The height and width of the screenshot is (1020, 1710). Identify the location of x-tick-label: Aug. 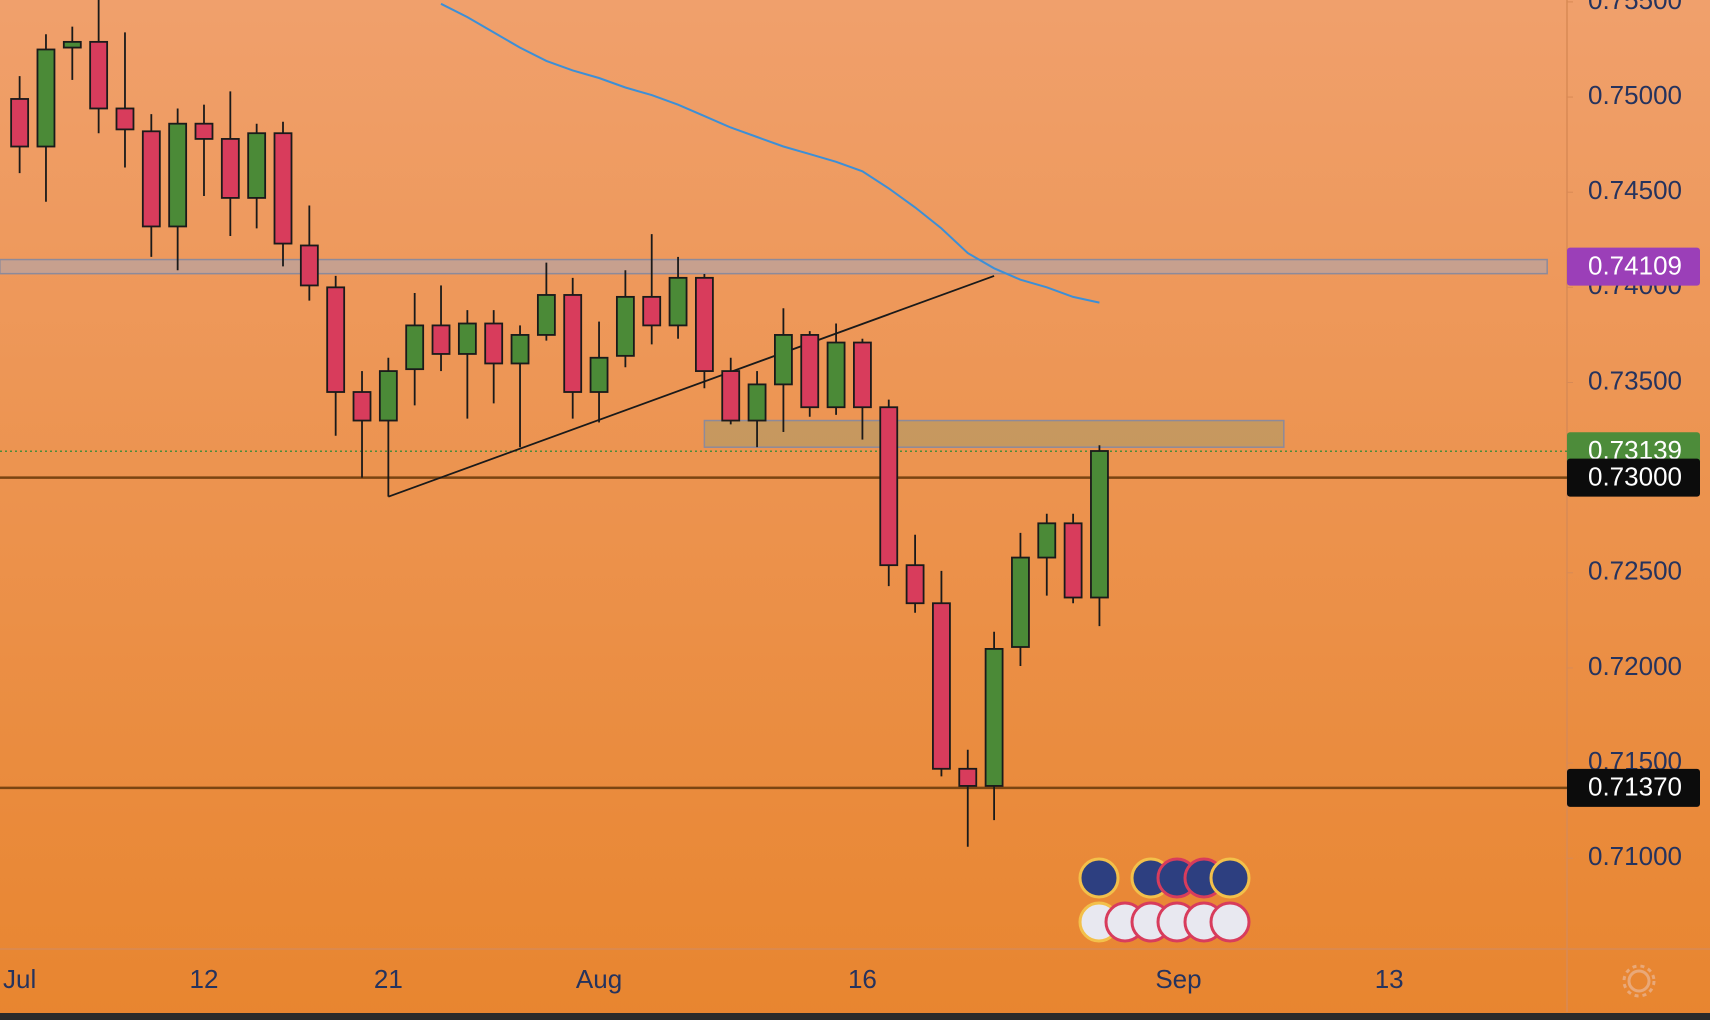
(599, 979).